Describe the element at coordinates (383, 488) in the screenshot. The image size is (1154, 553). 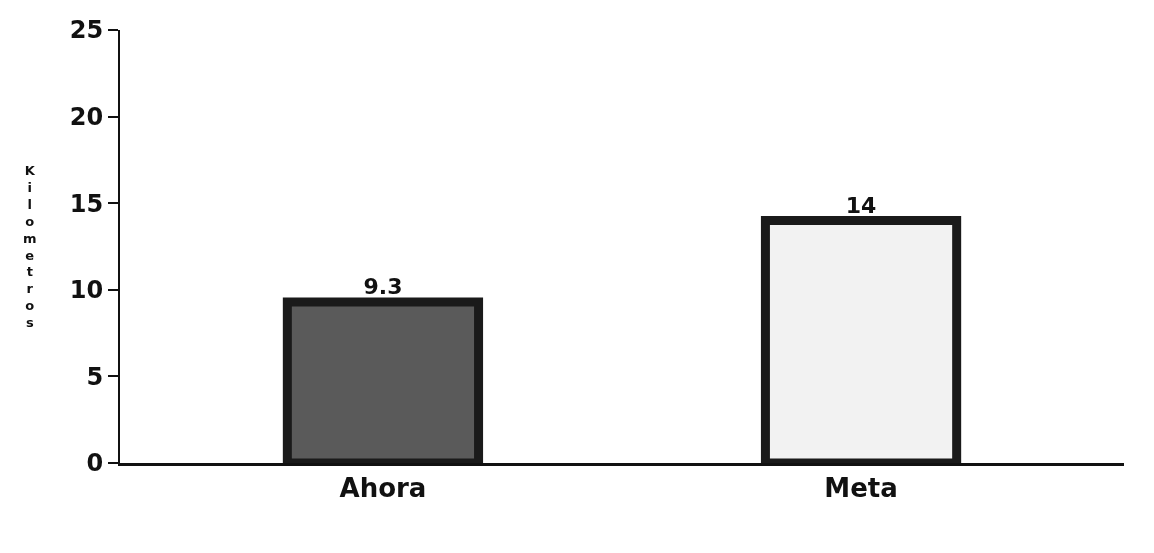
I see `x-tick-label: Ahora` at that location.